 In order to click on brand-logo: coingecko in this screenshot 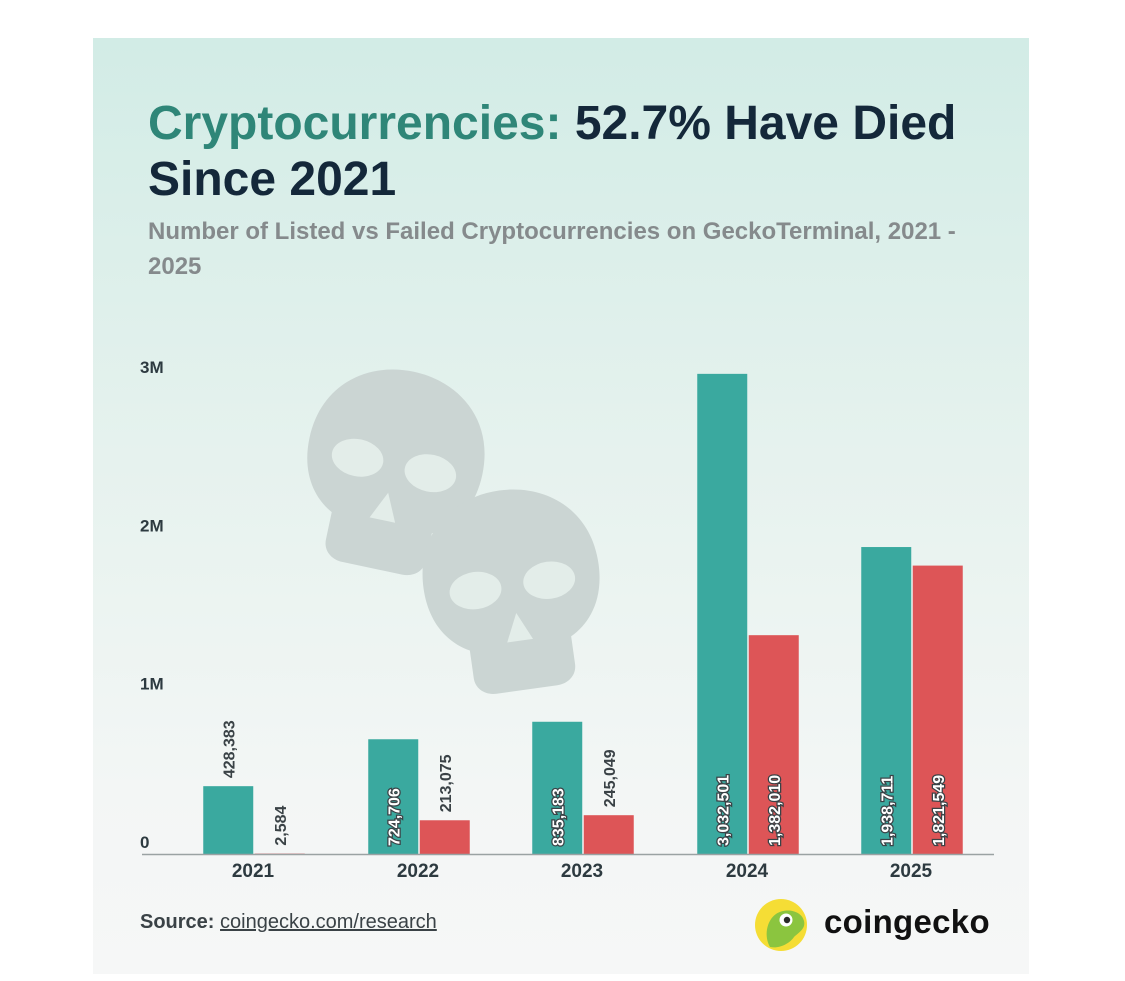, I will do `click(872, 925)`.